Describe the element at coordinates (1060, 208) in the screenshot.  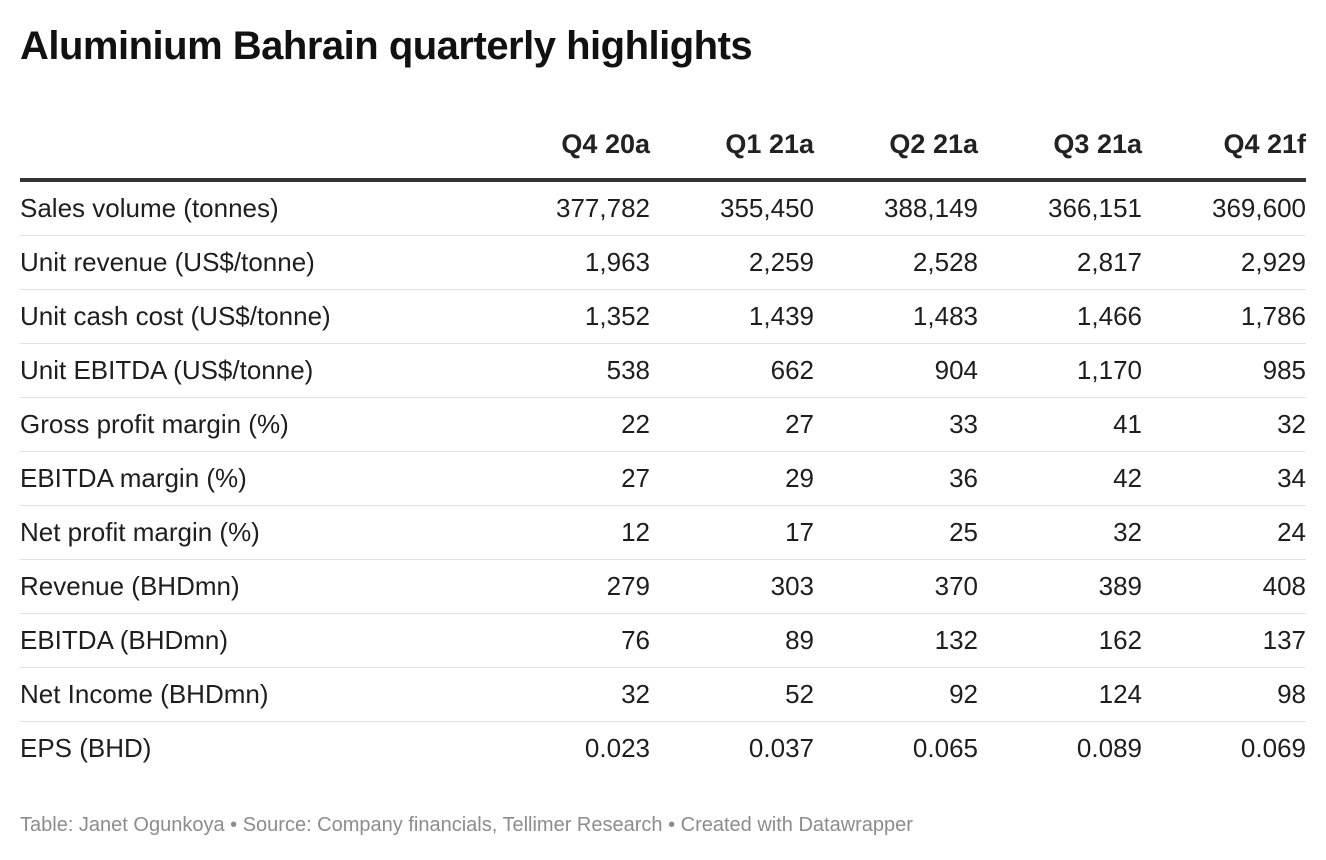
I see `table-cell: 366,151` at that location.